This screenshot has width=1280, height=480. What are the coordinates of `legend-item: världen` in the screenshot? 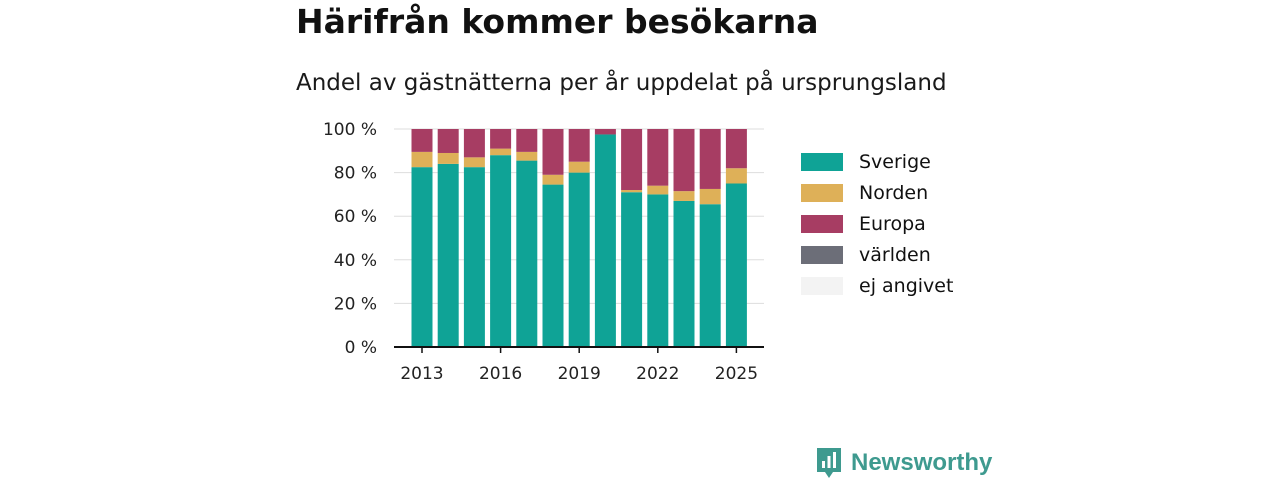 It's located at (877, 254).